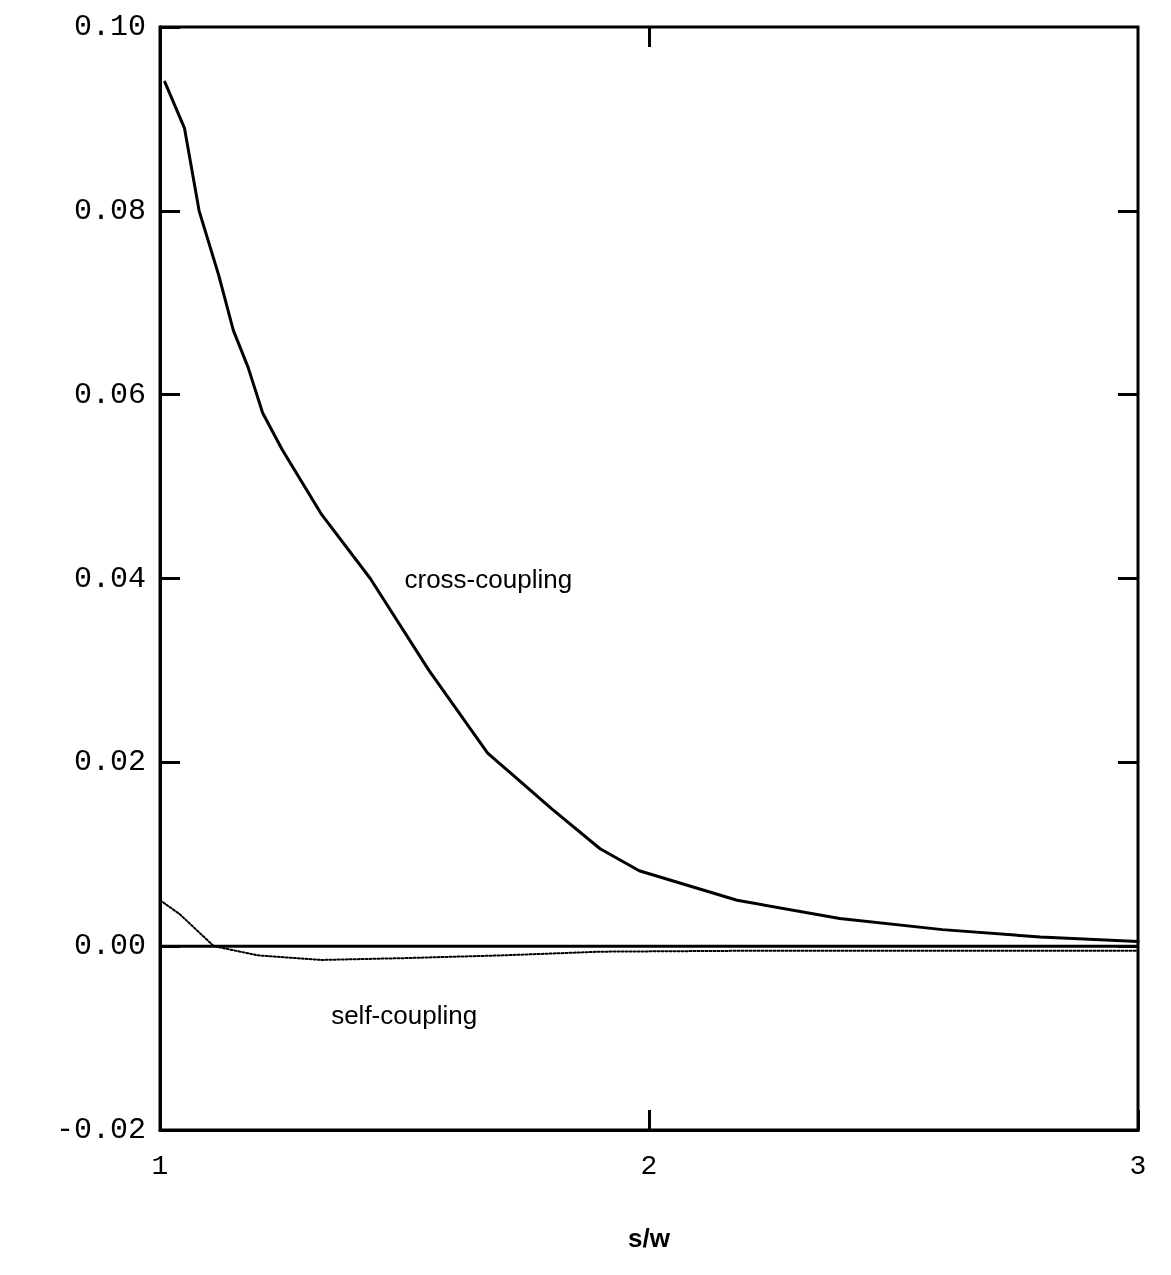 This screenshot has height=1275, width=1171. What do you see at coordinates (160, 1166) in the screenshot?
I see `x-tick-label: 1` at bounding box center [160, 1166].